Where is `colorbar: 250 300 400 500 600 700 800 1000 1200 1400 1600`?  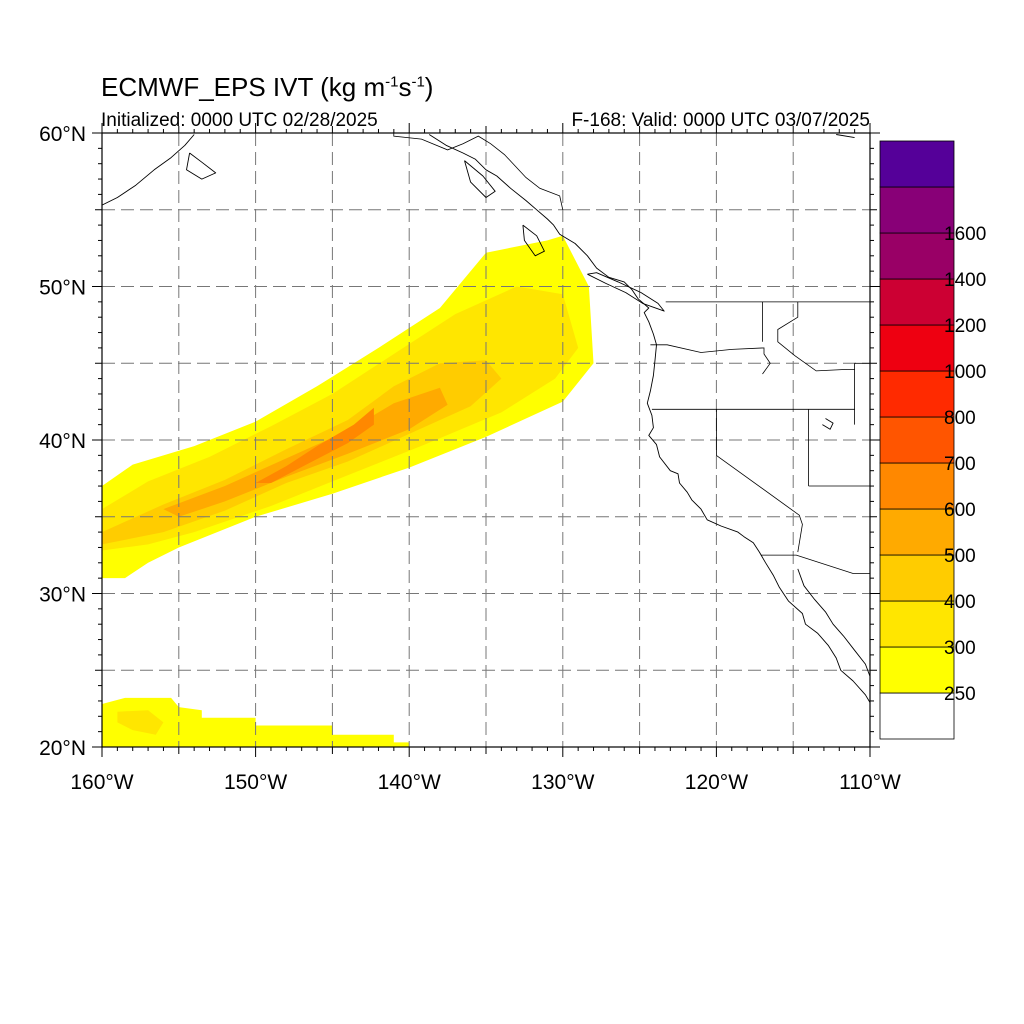 colorbar: 250 300 400 500 600 700 800 1000 1200 1400 1600 is located at coordinates (932, 440).